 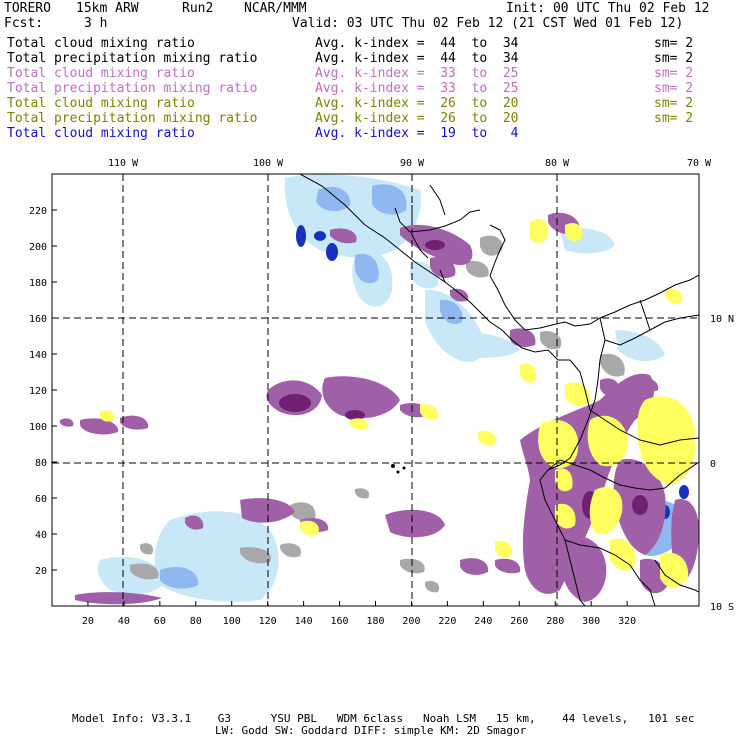 I want to click on x-tick-label: 200, so click(x=411, y=621).